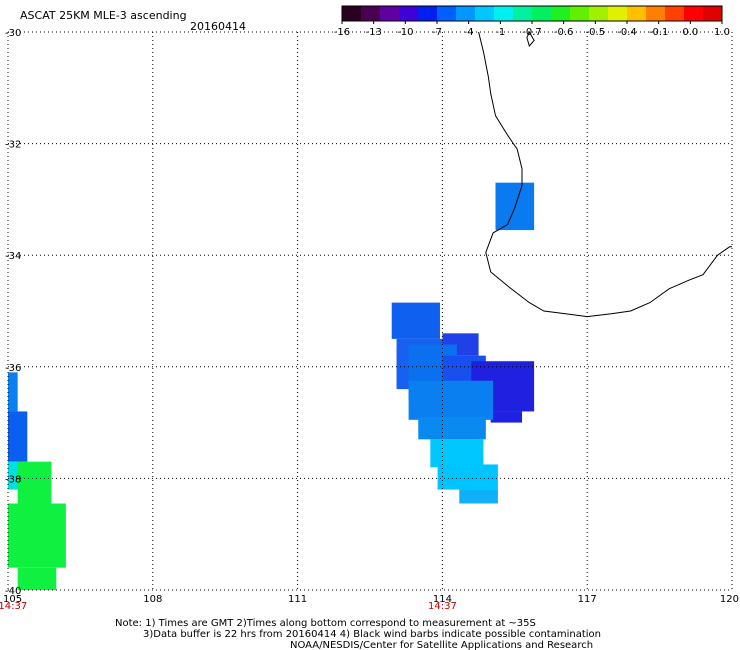  I want to click on latitude-label: -30, so click(13, 33).